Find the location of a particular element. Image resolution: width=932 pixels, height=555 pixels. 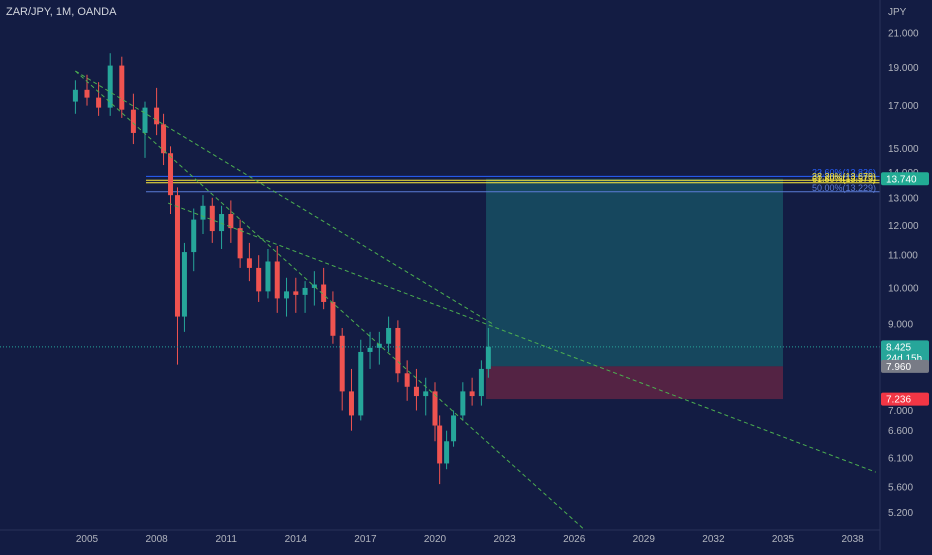

y-tick-label: 21.000 is located at coordinates (903, 34).